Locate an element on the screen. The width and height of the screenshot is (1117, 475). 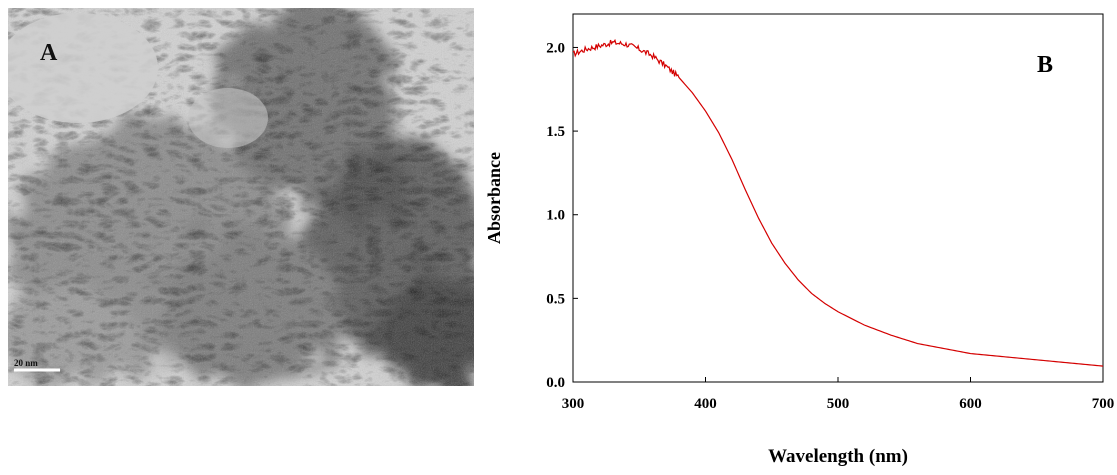
y-tick-label: 0.0 is located at coordinates (555, 383).